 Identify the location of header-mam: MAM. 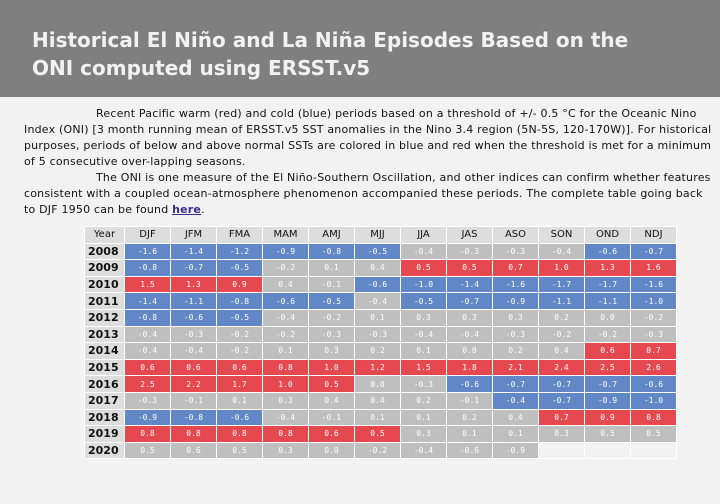
(285, 235).